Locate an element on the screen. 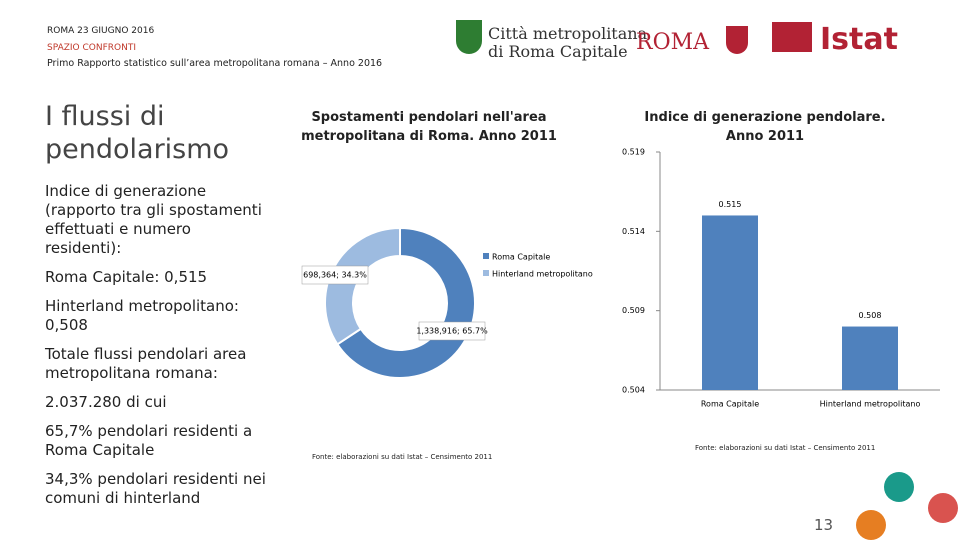  header-section: SPAZIO CONFRONTI is located at coordinates (91, 48).